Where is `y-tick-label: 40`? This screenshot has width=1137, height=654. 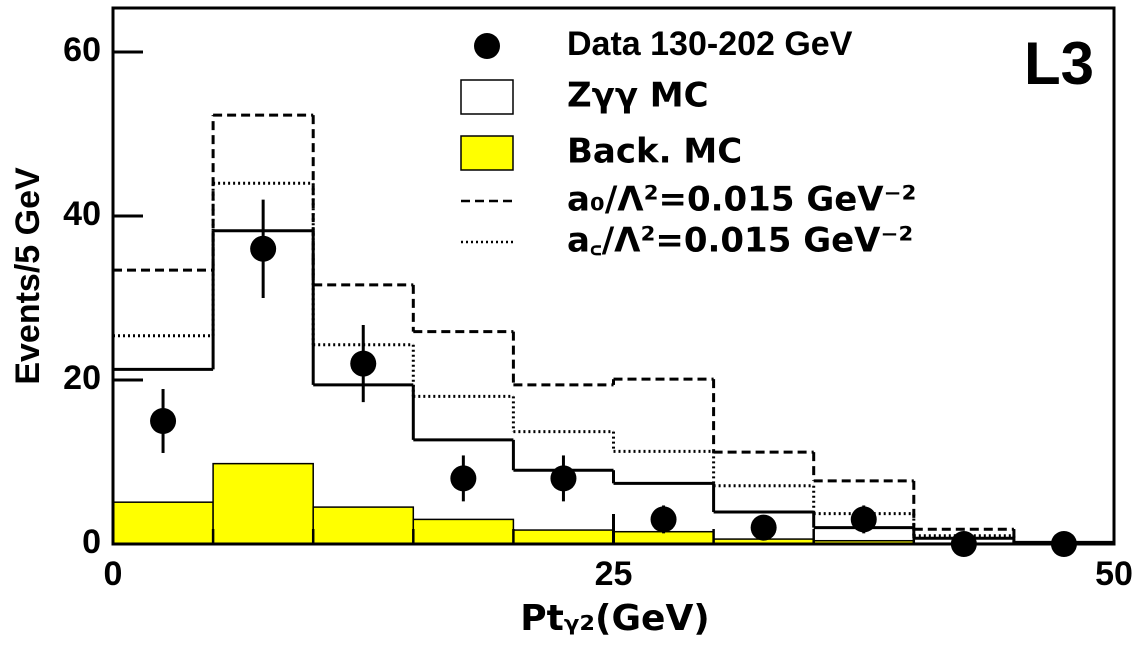
y-tick-label: 40 is located at coordinates (82, 214).